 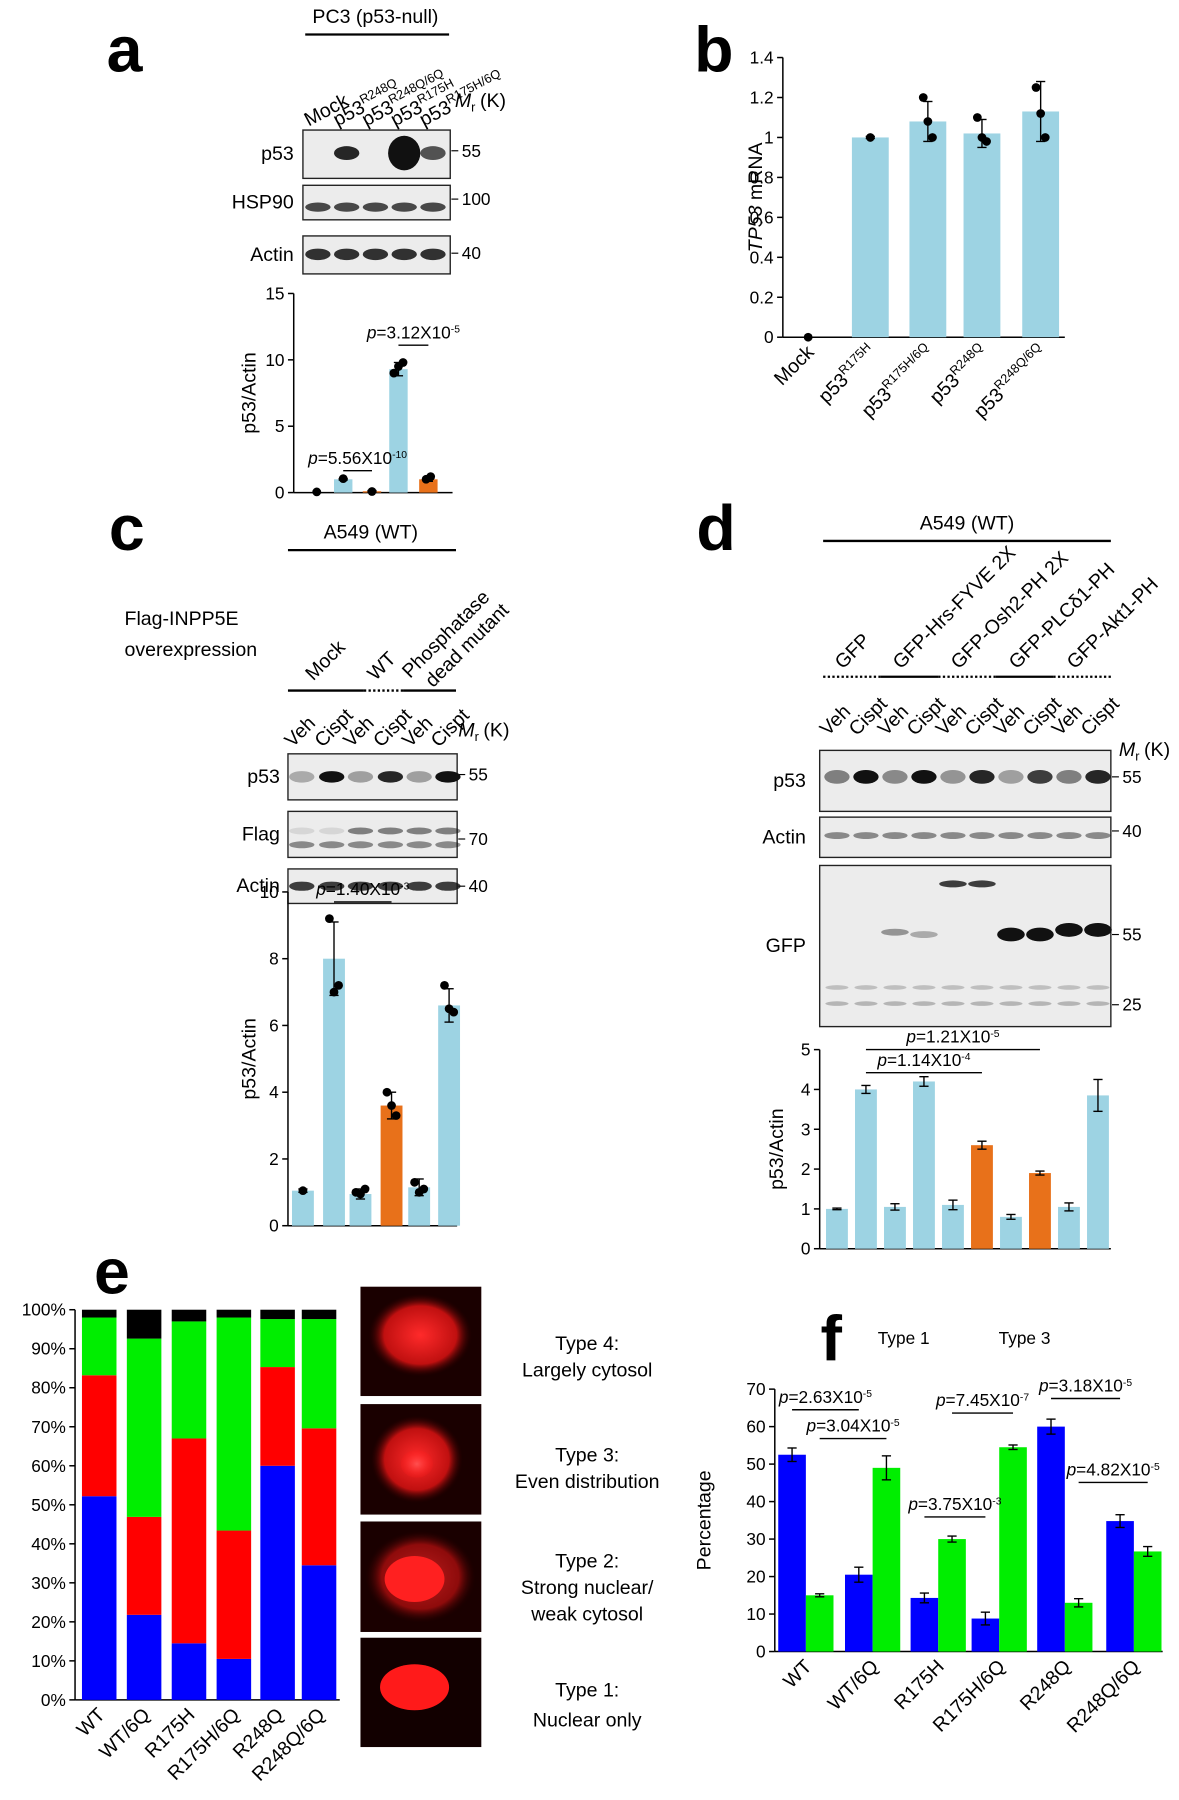 What do you see at coordinates (587, 1456) in the screenshot?
I see `type-name: Type 3:` at bounding box center [587, 1456].